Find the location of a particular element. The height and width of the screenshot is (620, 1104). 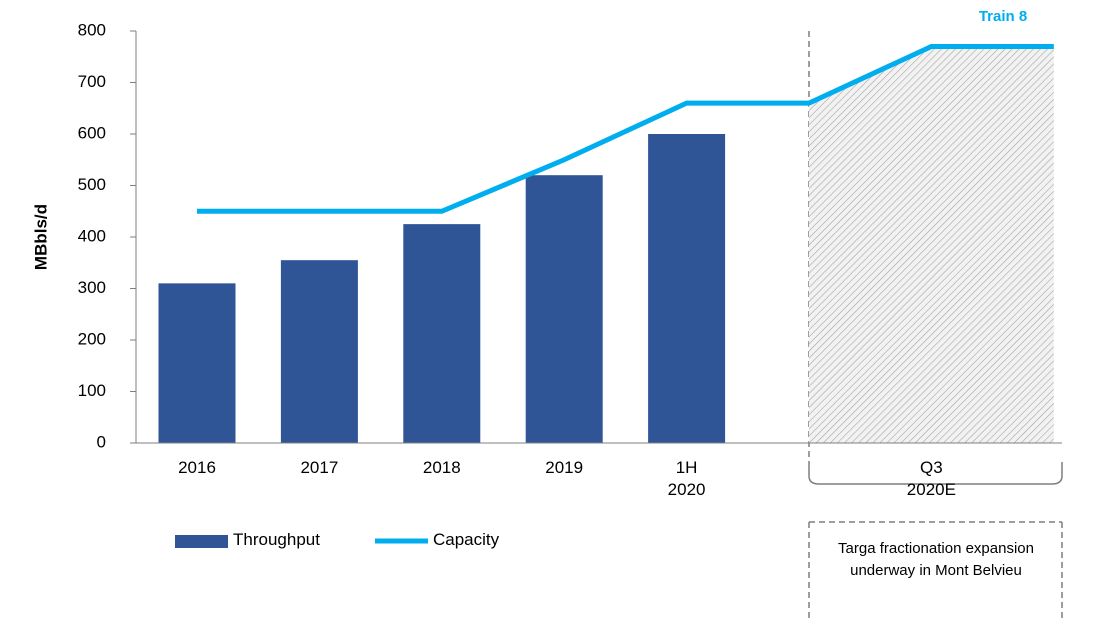

legend-label: Capacity is located at coordinates (466, 539).